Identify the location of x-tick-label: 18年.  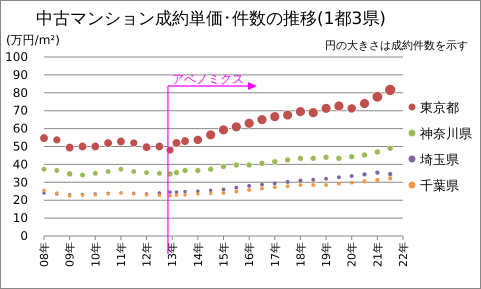
(301, 254).